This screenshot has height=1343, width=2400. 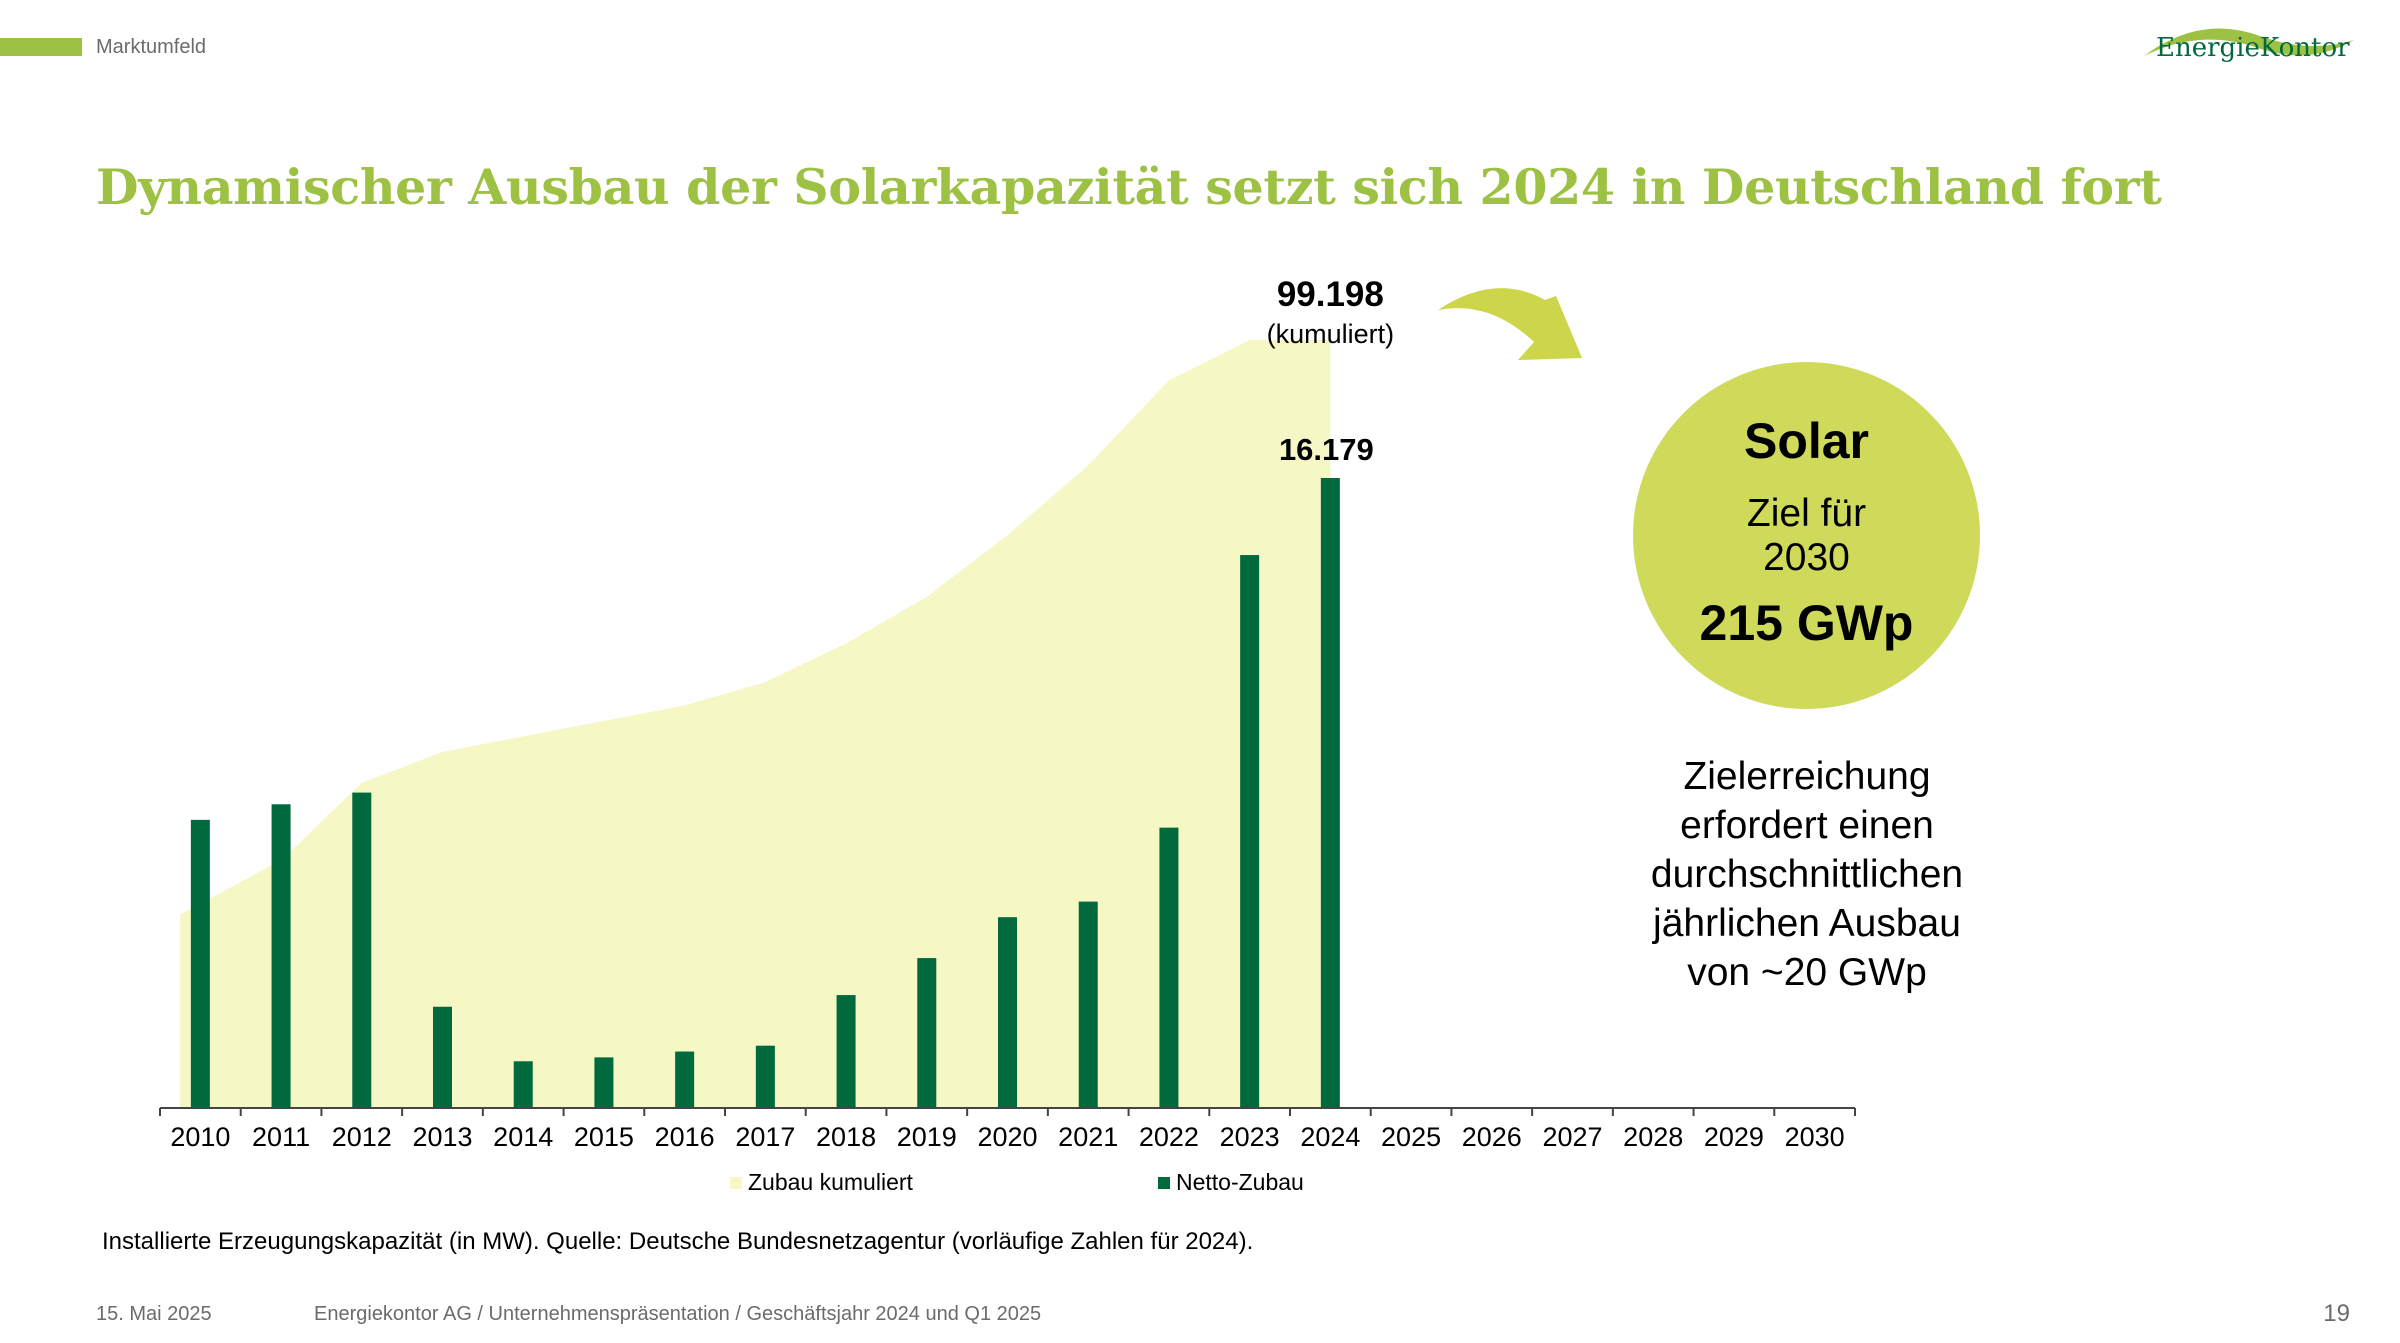 I want to click on legend-label-0: Zubau kumuliert, so click(x=831, y=1182).